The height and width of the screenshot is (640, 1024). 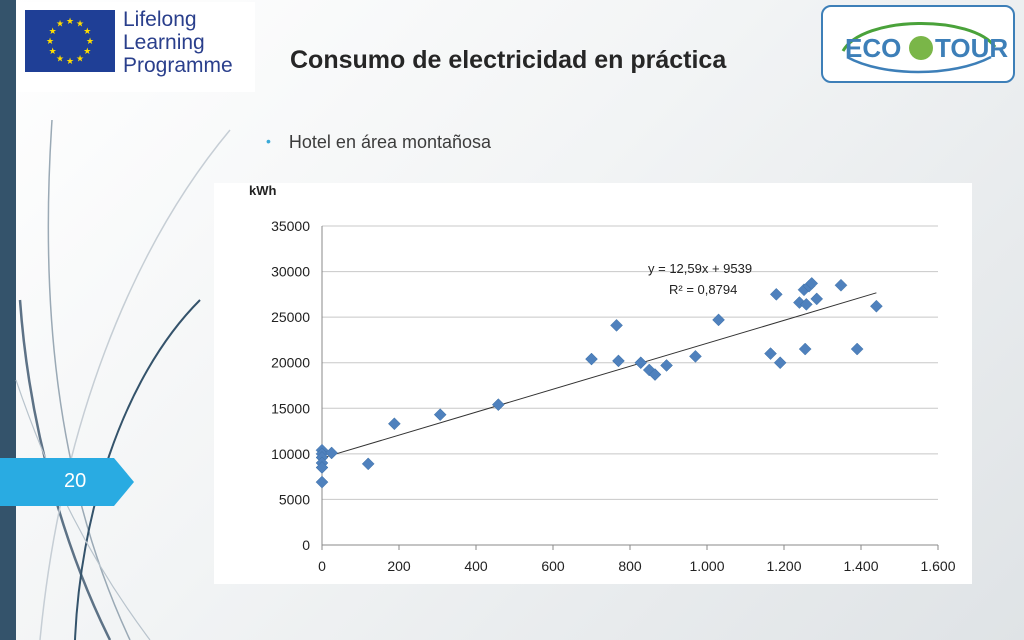 What do you see at coordinates (703, 289) in the screenshot?
I see `r-squared-label: R² = 0,8794` at bounding box center [703, 289].